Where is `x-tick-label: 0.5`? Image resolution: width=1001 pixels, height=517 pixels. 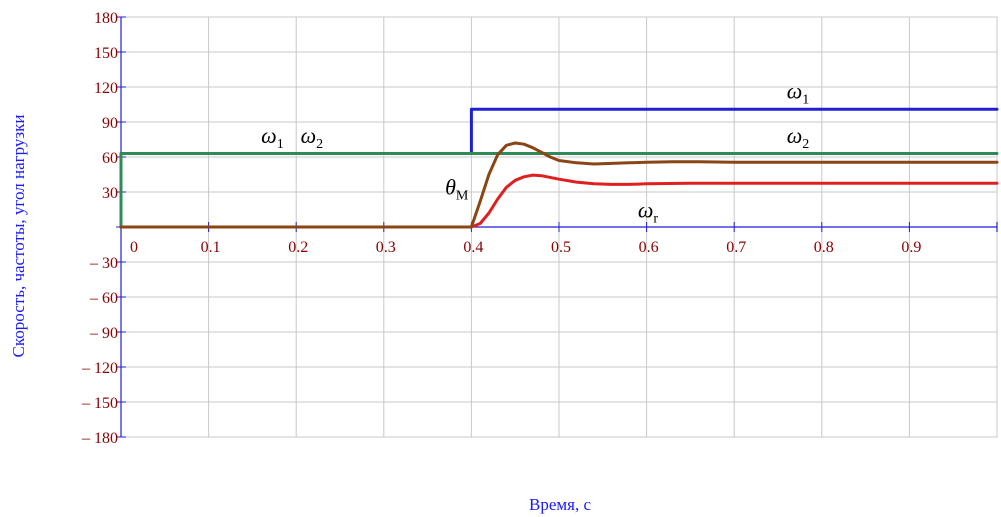
x-tick-label: 0.5 is located at coordinates (561, 247).